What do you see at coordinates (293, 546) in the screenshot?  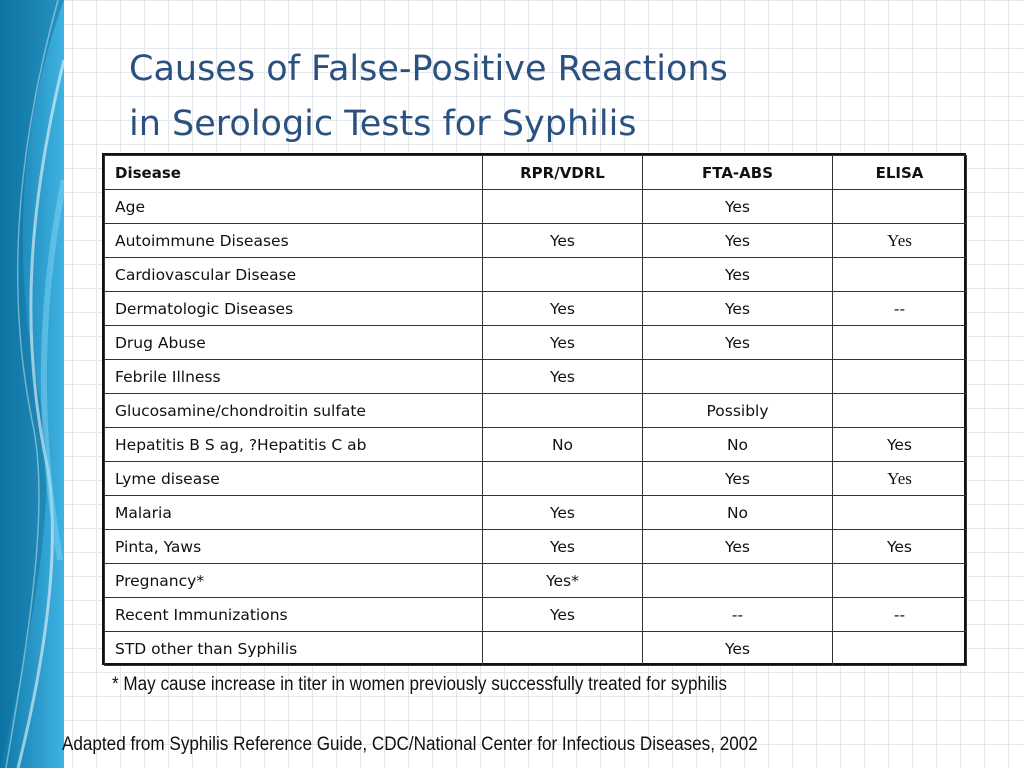 I see `disease-cell: Pinta, Yaws` at bounding box center [293, 546].